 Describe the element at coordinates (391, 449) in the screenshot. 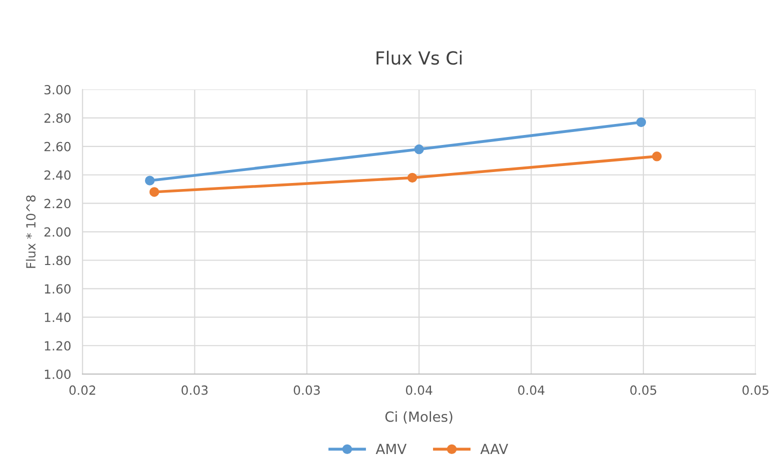

I see `legend-label: AMV` at that location.